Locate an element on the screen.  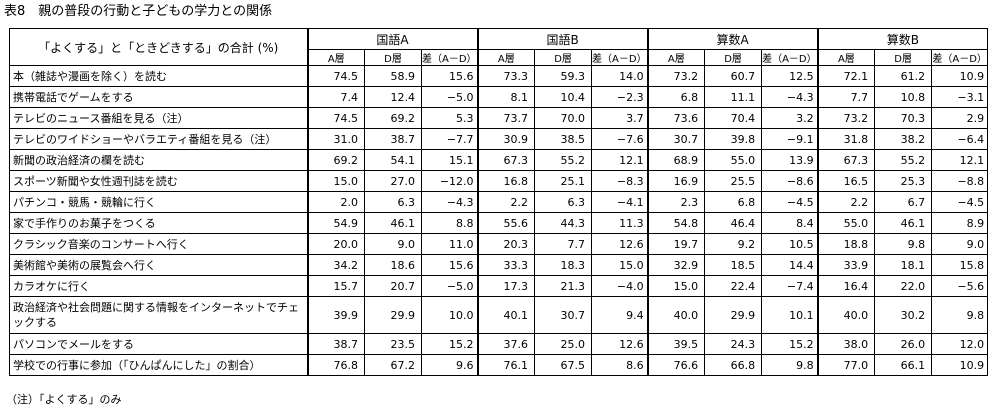
table-cell: 20.7 is located at coordinates (393, 286).